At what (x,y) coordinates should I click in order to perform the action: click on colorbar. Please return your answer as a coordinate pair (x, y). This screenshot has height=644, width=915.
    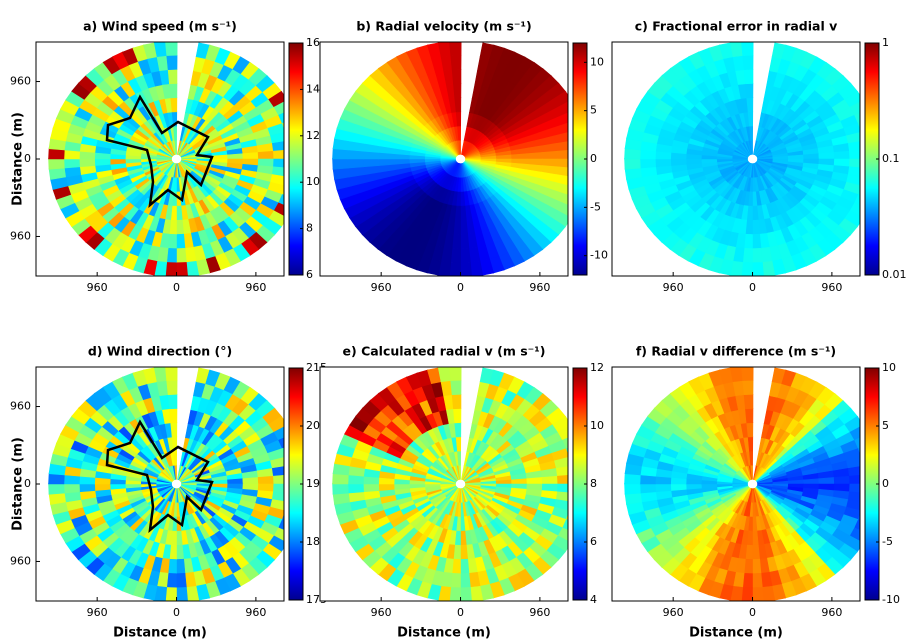
    Looking at the image, I should click on (296, 159).